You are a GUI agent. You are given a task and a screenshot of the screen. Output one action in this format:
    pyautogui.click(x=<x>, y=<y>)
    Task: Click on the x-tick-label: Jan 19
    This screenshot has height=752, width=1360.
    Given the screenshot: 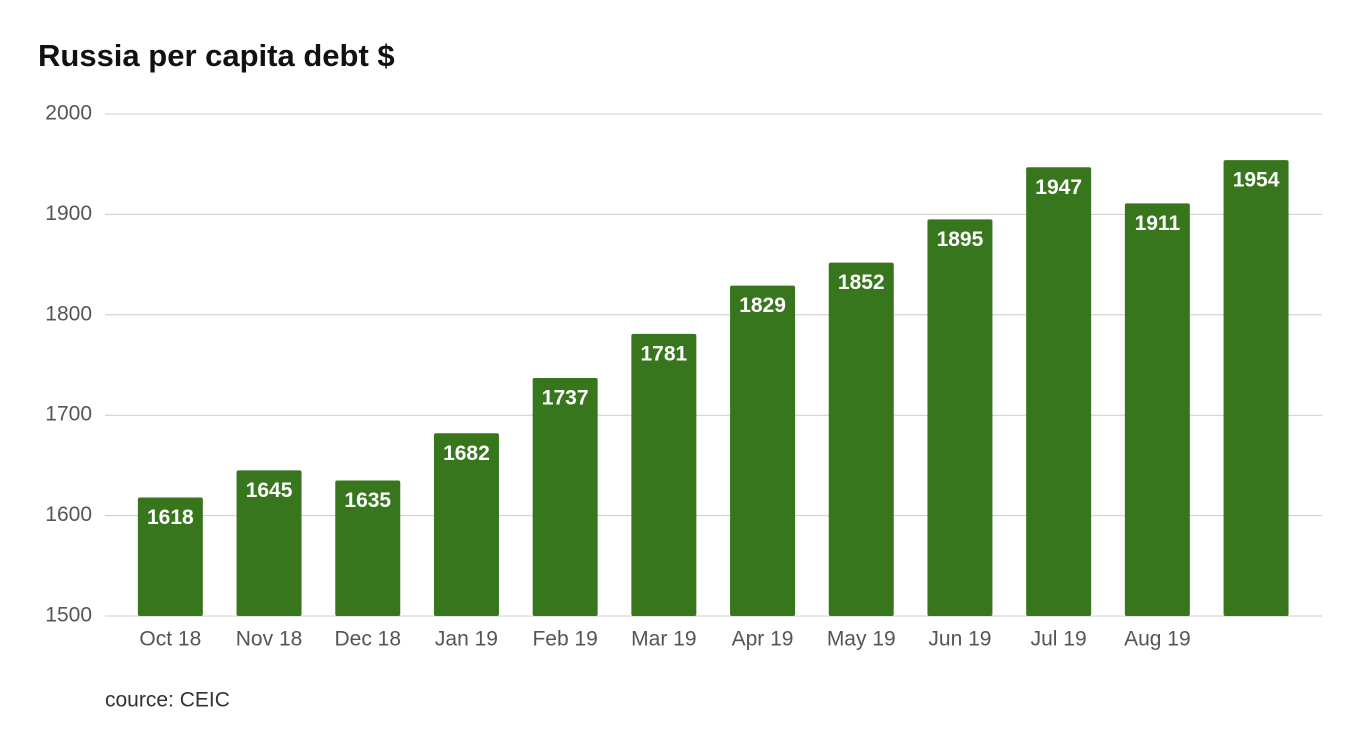 What is the action you would take?
    pyautogui.click(x=466, y=639)
    